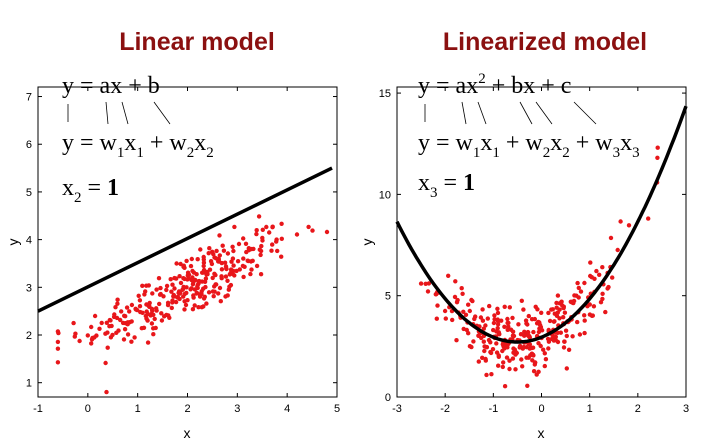 The height and width of the screenshot is (444, 716). What do you see at coordinates (138, 145) in the screenshot?
I see `left-equation-2: y = w1x1 + w2x2` at bounding box center [138, 145].